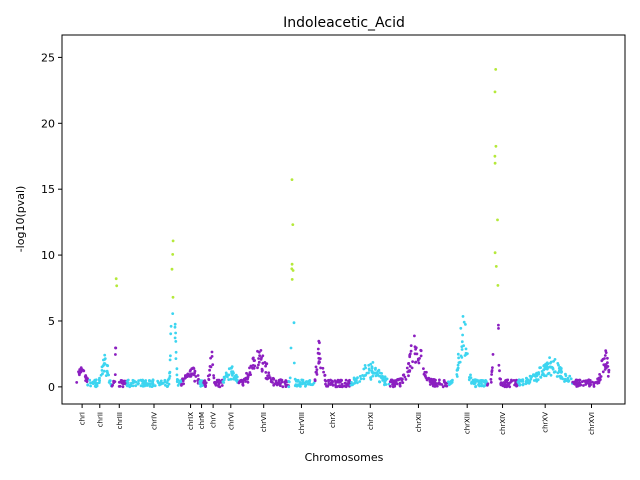 This screenshot has height=480, width=640. Describe the element at coordinates (546, 422) in the screenshot. I see `x-tick-label: chrXV` at that location.